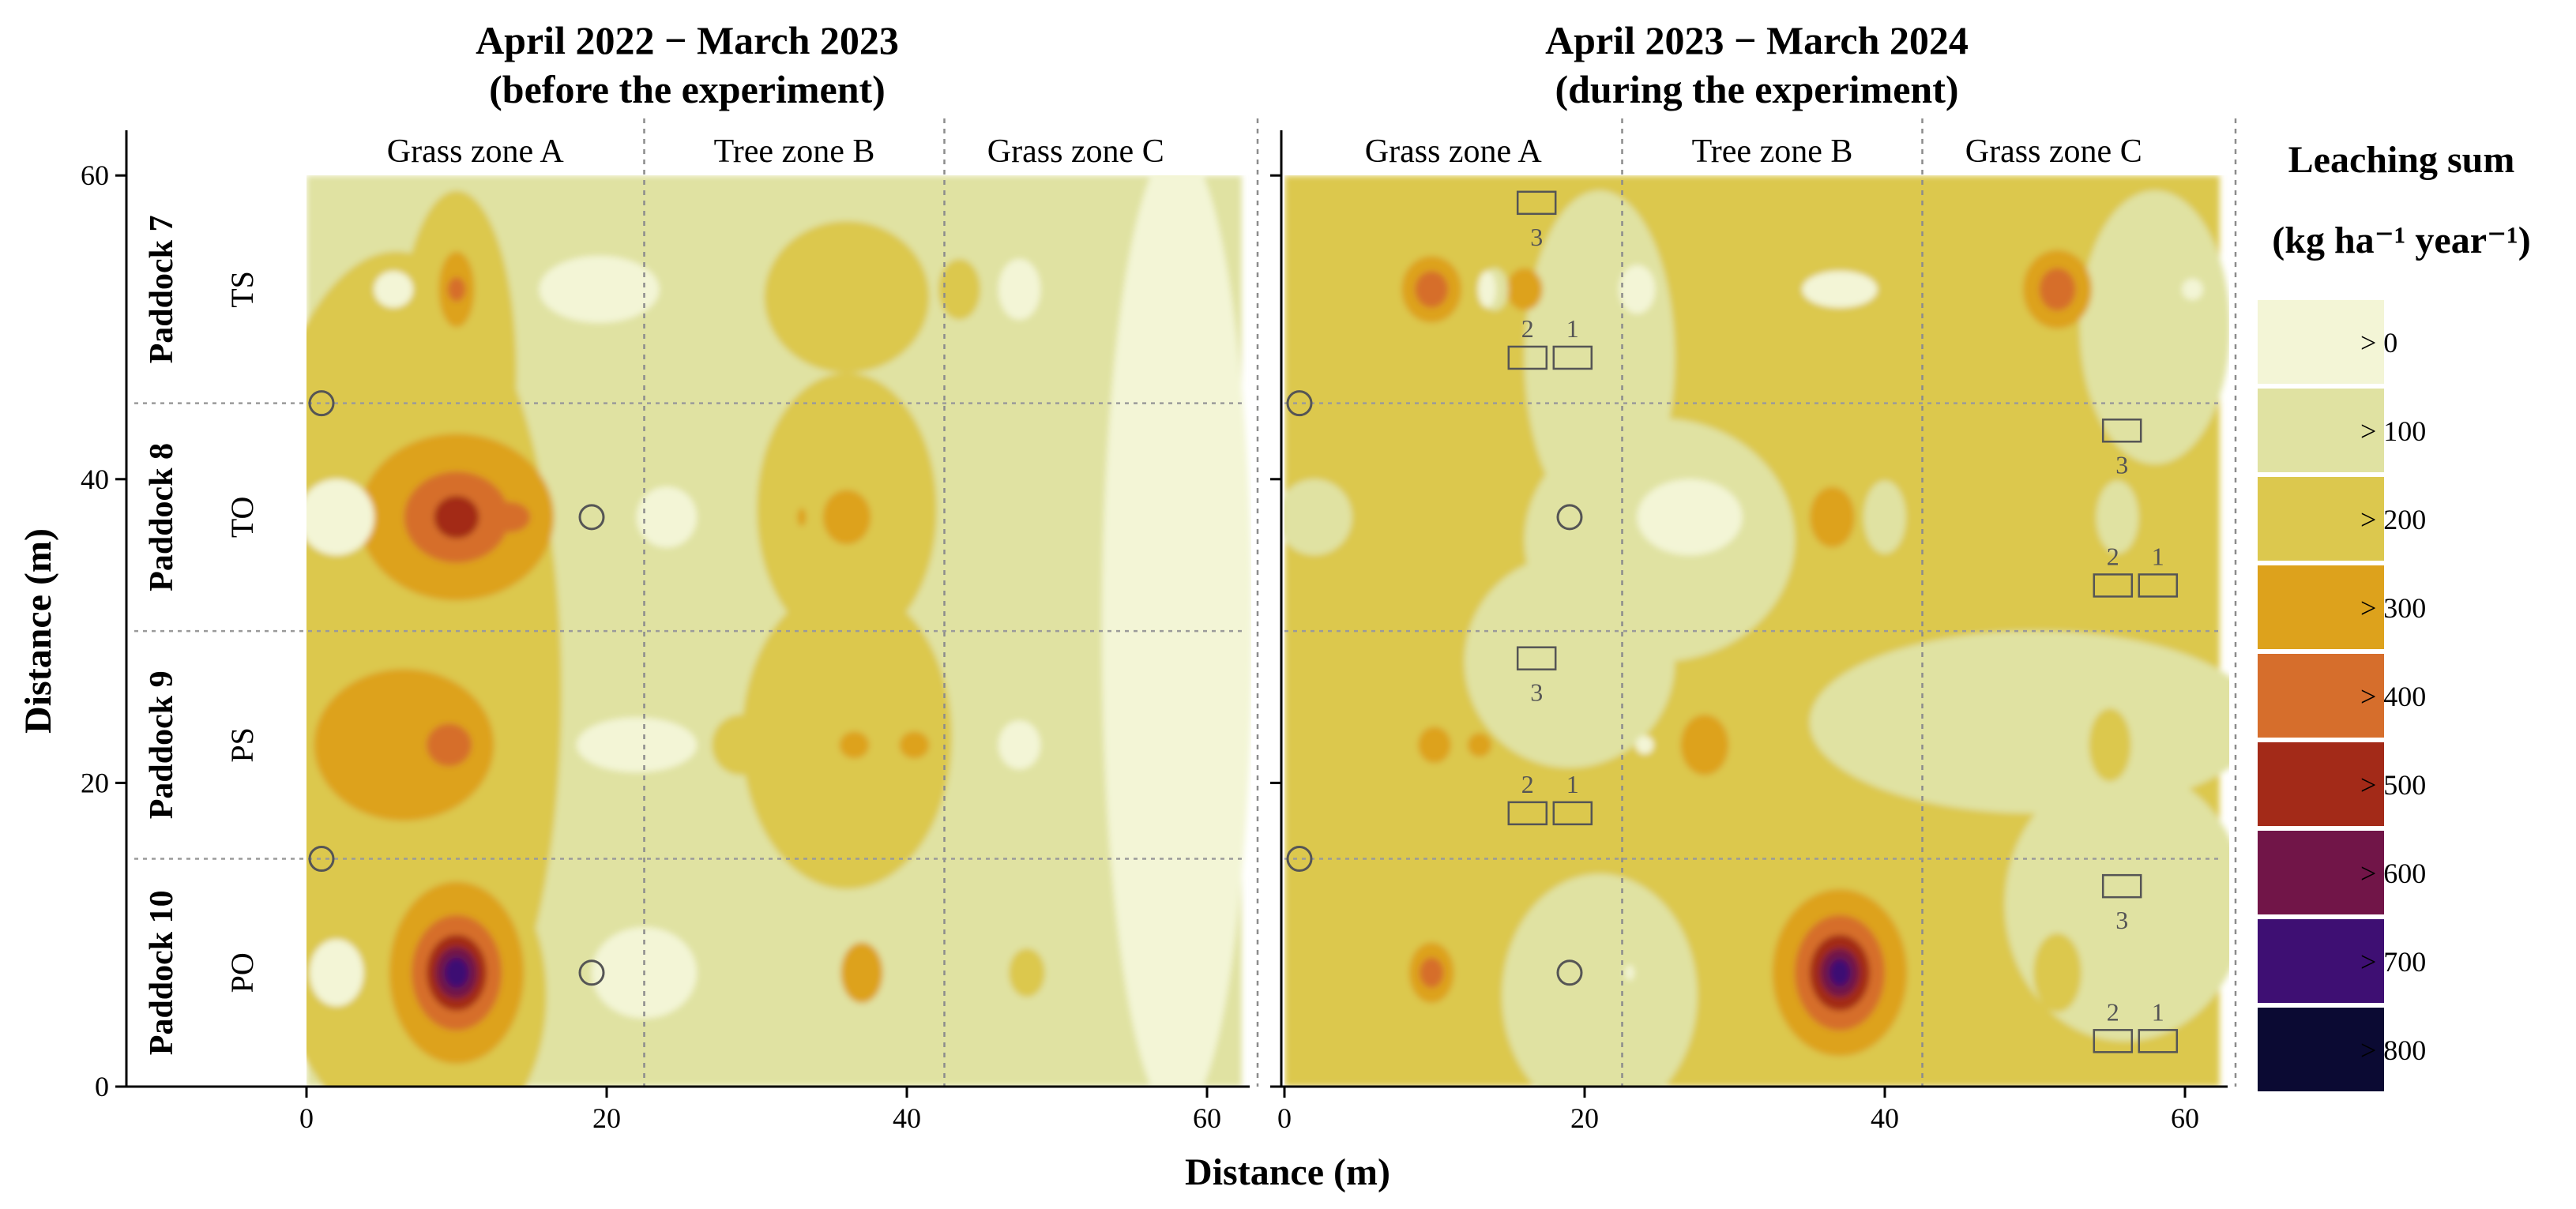 This screenshot has width=2576, height=1209. What do you see at coordinates (2393, 874) in the screenshot?
I see `legend-label: > 600` at bounding box center [2393, 874].